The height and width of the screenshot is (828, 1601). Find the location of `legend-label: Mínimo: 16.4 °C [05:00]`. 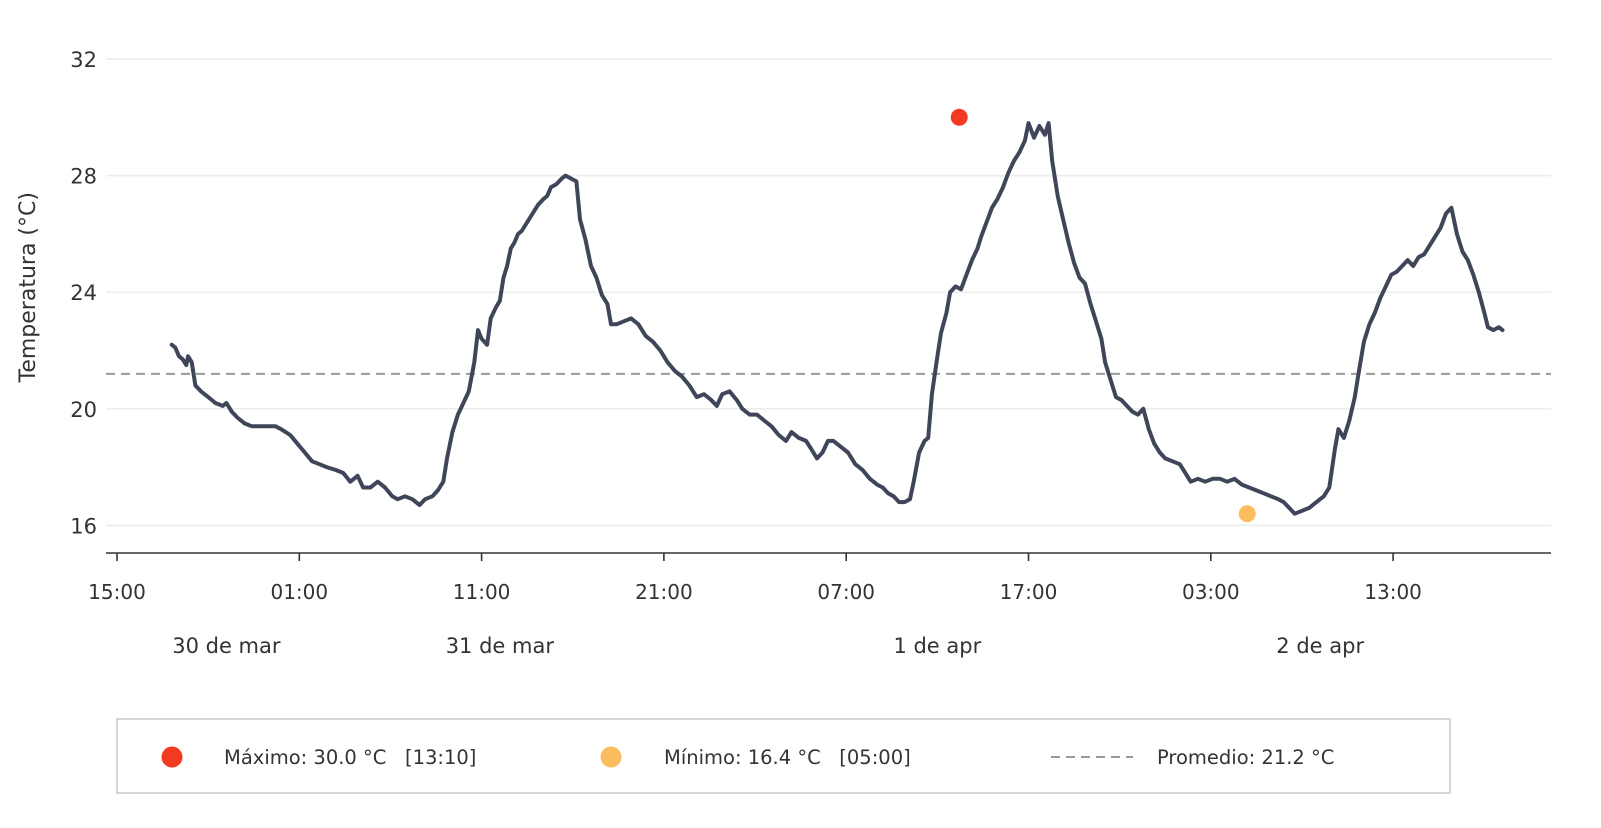

legend-label: Mínimo: 16.4 °C [05:00] is located at coordinates (787, 757).